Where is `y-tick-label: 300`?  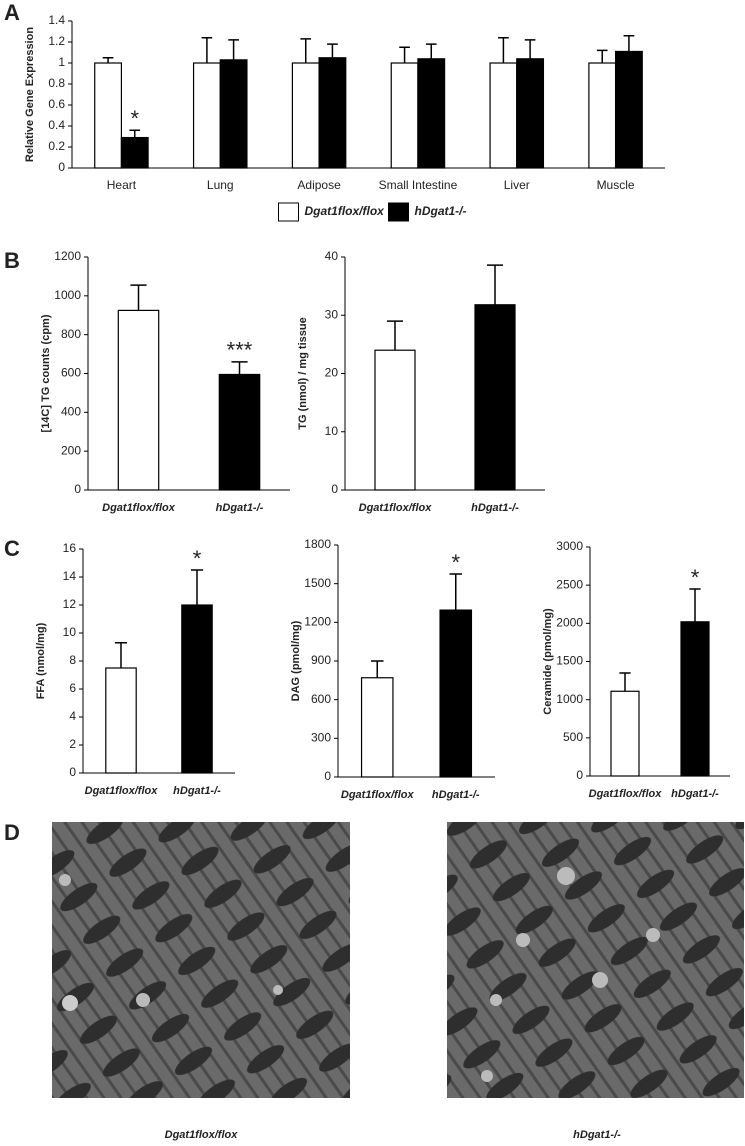
y-tick-label: 300 is located at coordinates (321, 738).